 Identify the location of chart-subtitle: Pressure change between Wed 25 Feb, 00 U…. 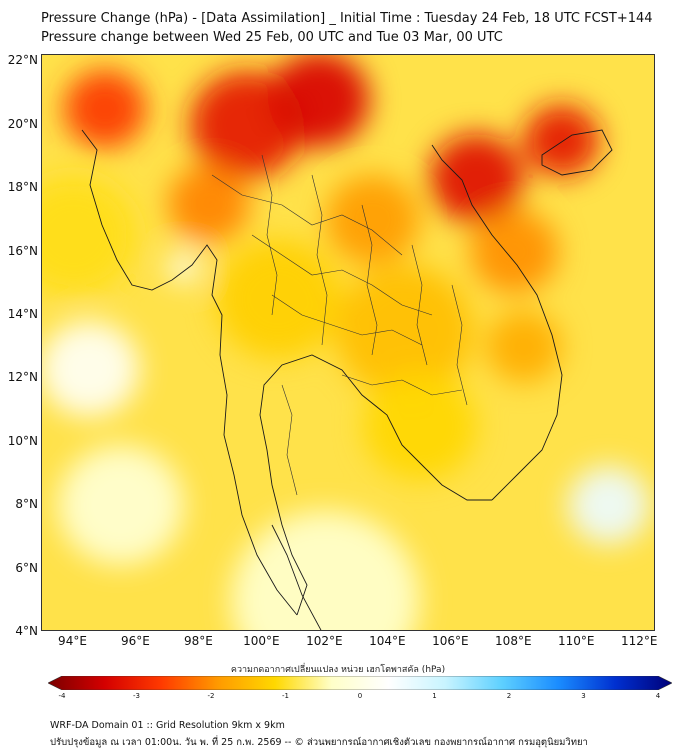
(272, 37).